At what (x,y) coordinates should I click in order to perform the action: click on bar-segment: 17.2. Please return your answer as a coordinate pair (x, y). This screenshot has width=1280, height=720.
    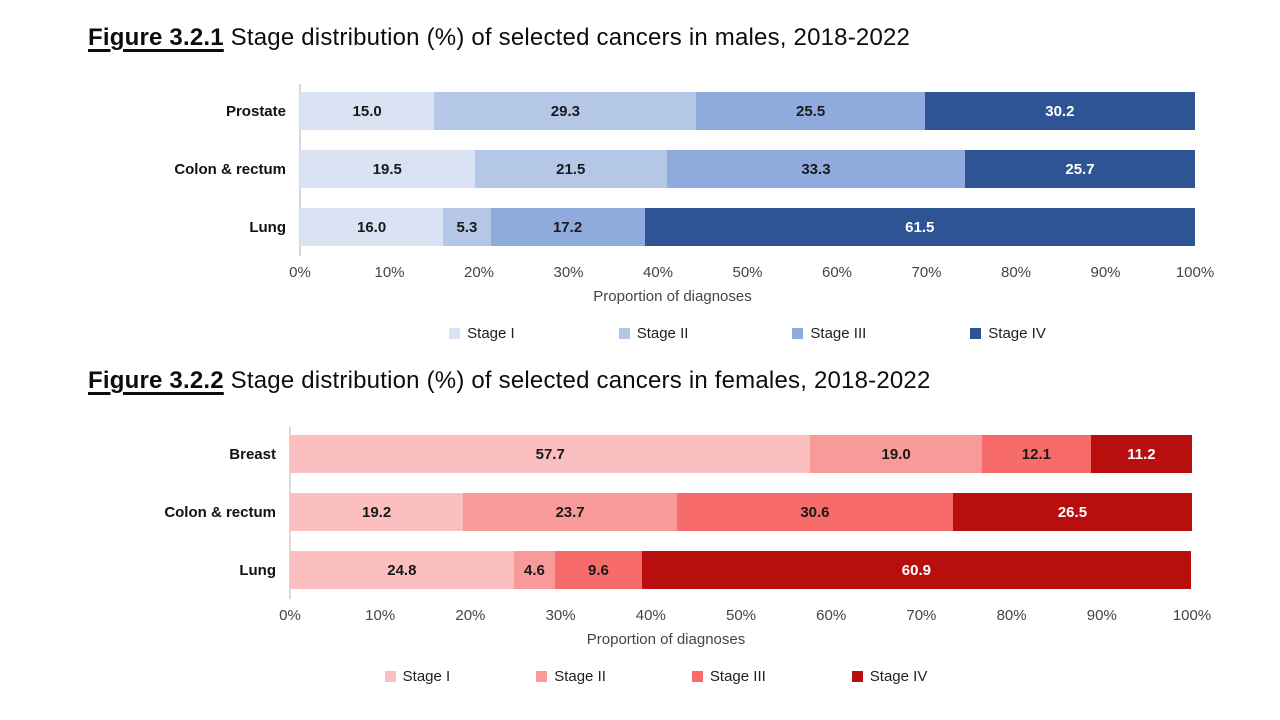
    Looking at the image, I should click on (567, 227).